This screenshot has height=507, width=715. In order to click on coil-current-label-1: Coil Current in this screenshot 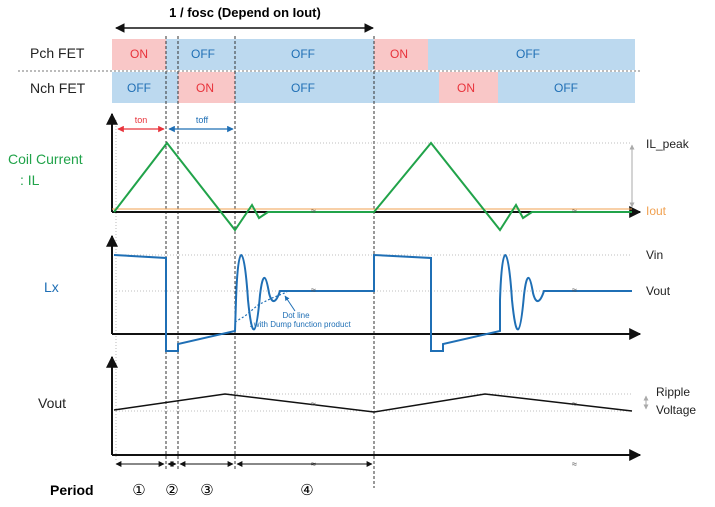, I will do `click(45, 159)`.